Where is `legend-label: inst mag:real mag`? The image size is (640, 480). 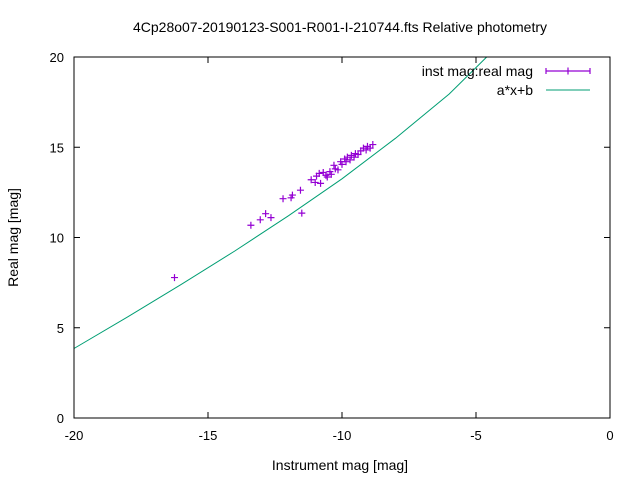 legend-label: inst mag:real mag is located at coordinates (477, 71).